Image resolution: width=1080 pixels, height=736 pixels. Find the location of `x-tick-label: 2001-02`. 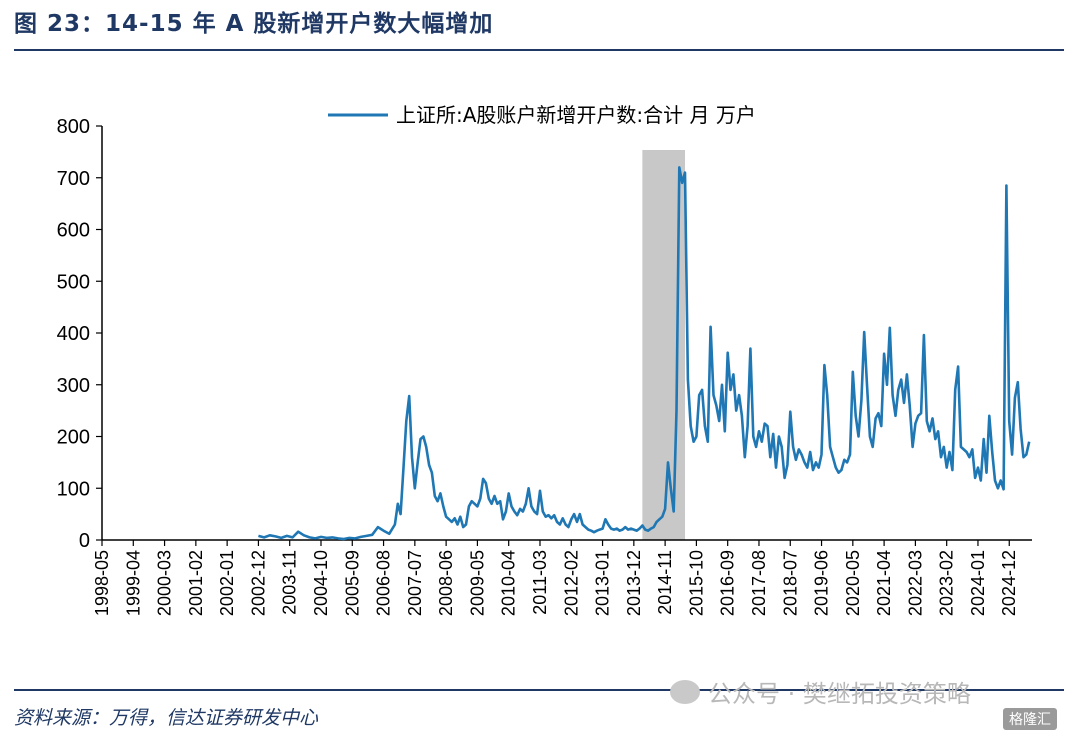

x-tick-label: 2001-02 is located at coordinates (196, 583).